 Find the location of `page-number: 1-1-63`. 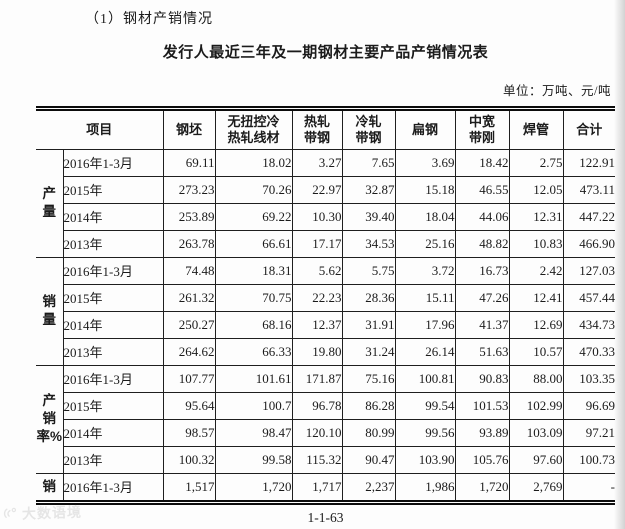

page-number: 1-1-63 is located at coordinates (325, 517).